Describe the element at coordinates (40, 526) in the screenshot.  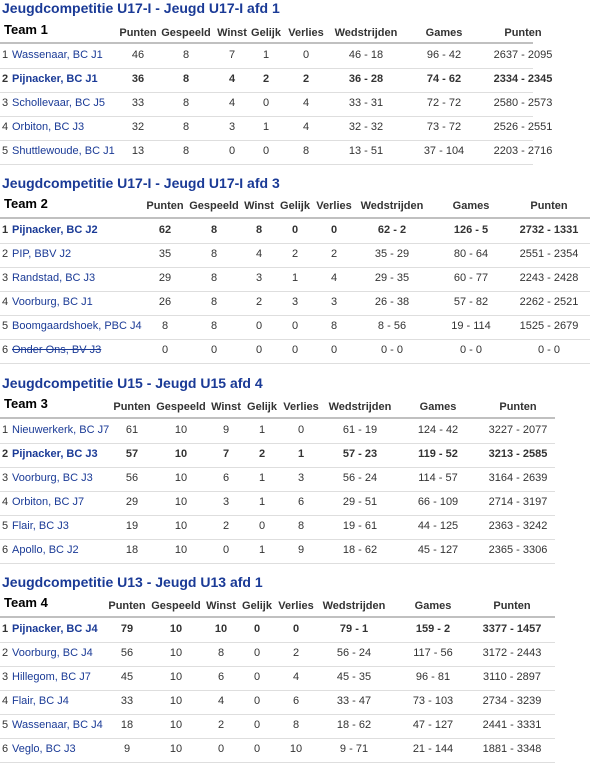
I see `team-link: Flair, BC J3` at that location.